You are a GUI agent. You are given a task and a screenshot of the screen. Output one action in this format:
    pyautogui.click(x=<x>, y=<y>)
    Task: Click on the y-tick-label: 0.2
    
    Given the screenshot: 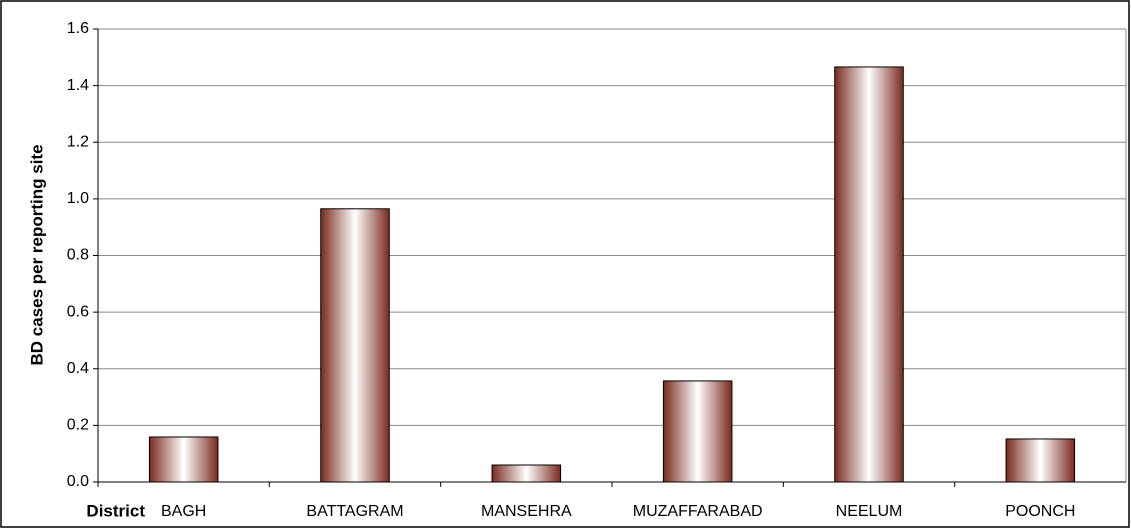 What is the action you would take?
    pyautogui.click(x=78, y=425)
    